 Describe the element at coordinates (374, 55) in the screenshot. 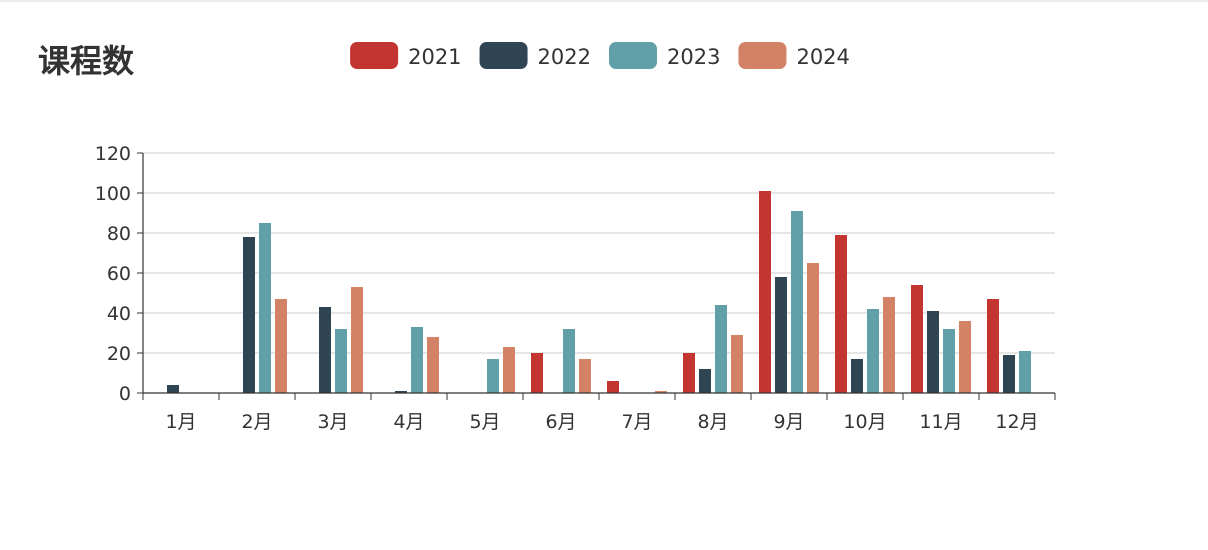

I see `legend-swatch-2021` at that location.